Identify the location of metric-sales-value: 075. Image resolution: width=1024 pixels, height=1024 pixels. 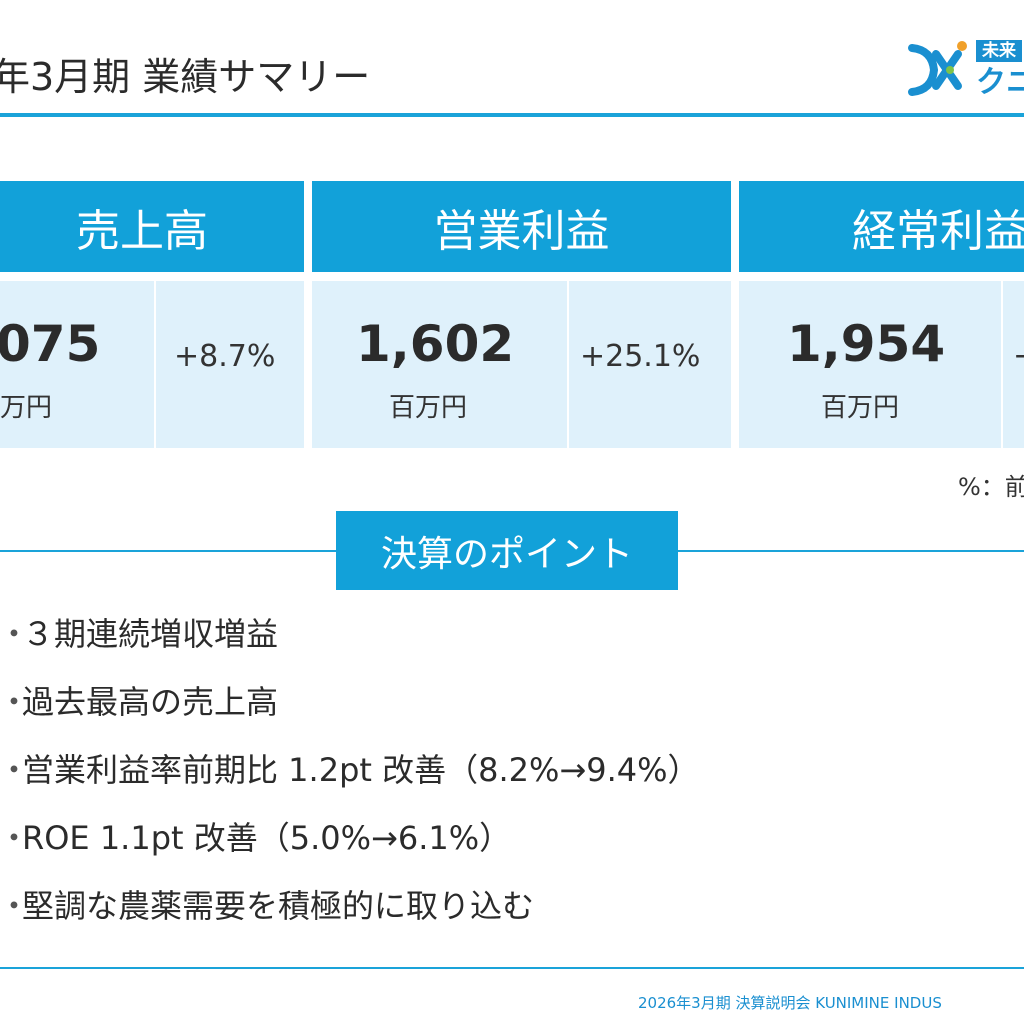
(50, 344).